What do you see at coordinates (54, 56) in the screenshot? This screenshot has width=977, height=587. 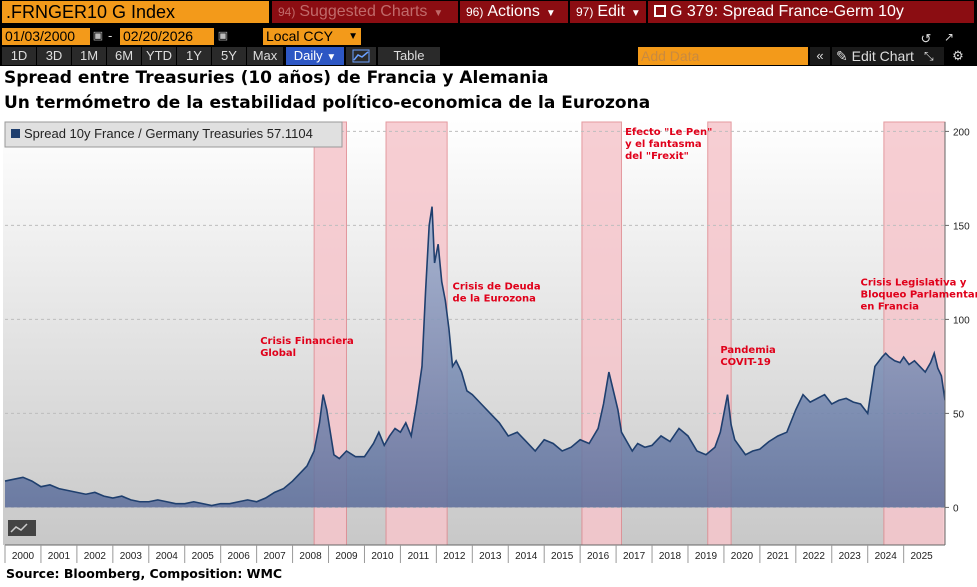 I see `range-3d: 3D` at bounding box center [54, 56].